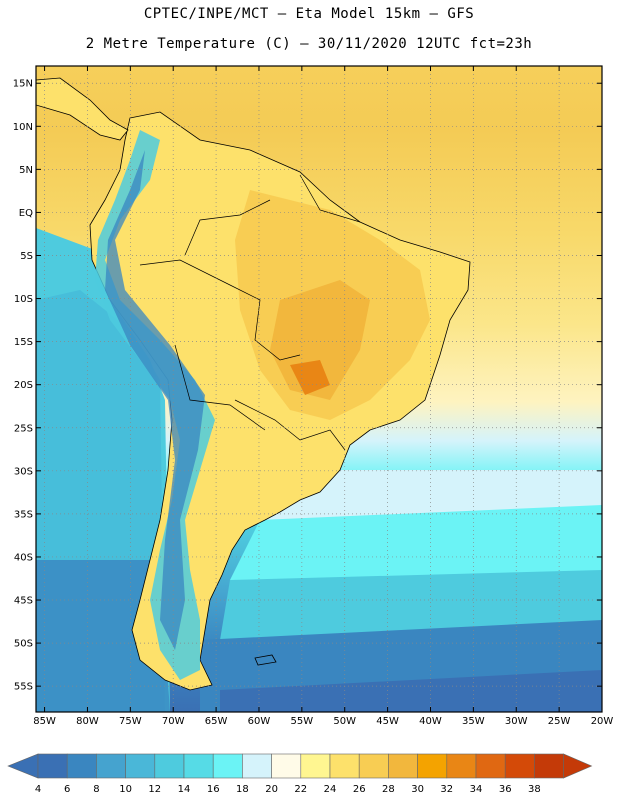 Image resolution: width=618 pixels, height=800 pixels. Describe the element at coordinates (516, 721) in the screenshot. I see `lon-label: 30W` at that location.